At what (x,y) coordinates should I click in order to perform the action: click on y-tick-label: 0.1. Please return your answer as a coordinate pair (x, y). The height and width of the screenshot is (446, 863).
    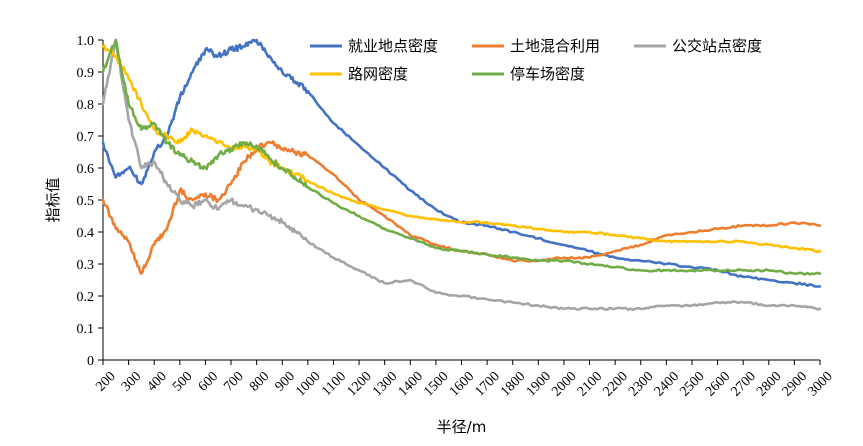
    Looking at the image, I should click on (86, 329).